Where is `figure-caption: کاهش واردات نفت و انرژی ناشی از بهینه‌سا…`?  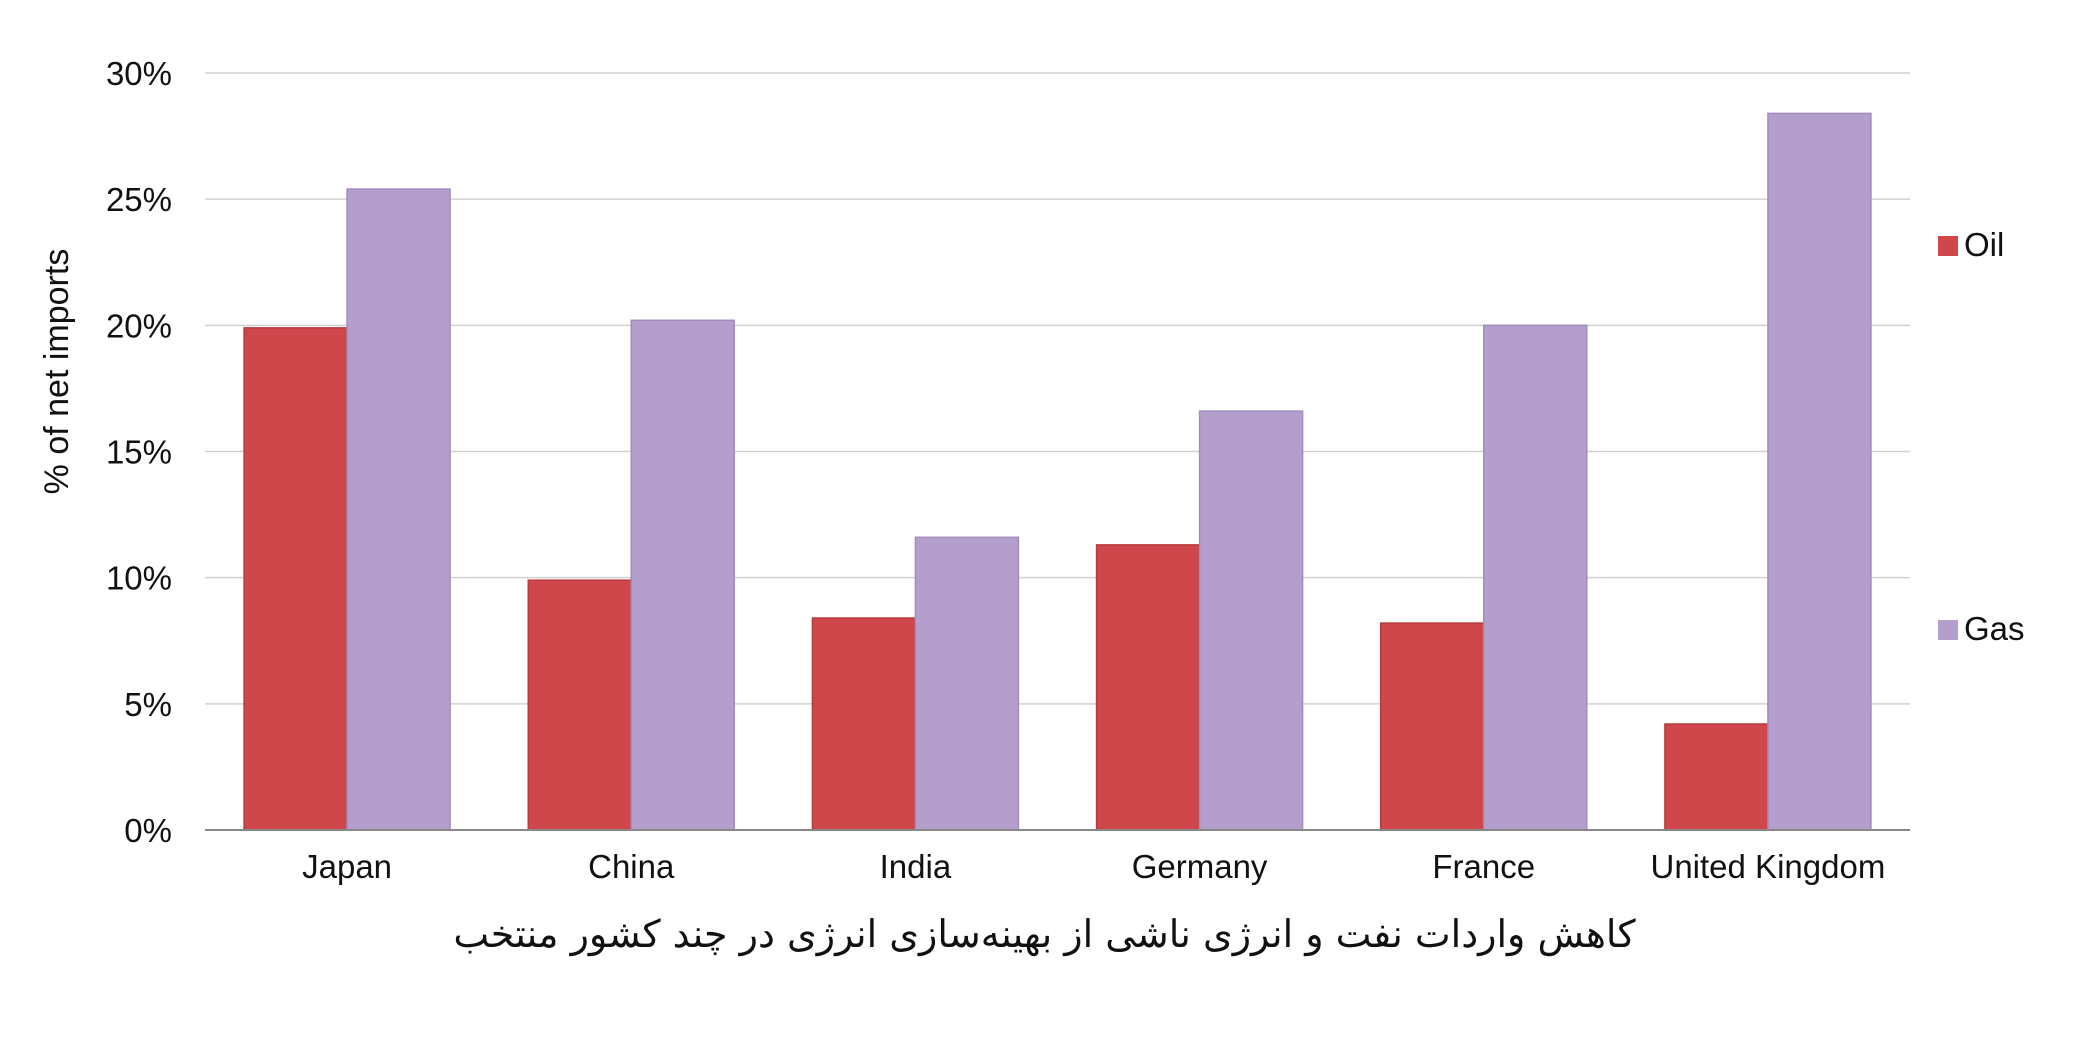
figure-caption: کاهش واردات نفت و انرژی ناشی از بهینه‌سا… is located at coordinates (1044, 934).